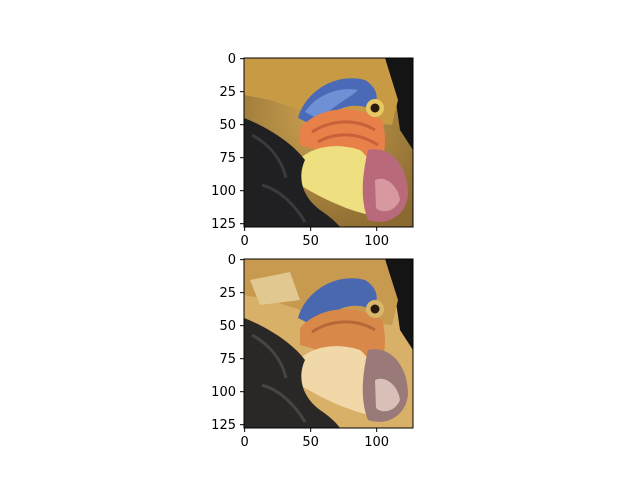 This screenshot has width=640, height=480. I want to click on image-panel-compressed: 0 25 50 75 100 125 0 50 100, so click(312, 351).